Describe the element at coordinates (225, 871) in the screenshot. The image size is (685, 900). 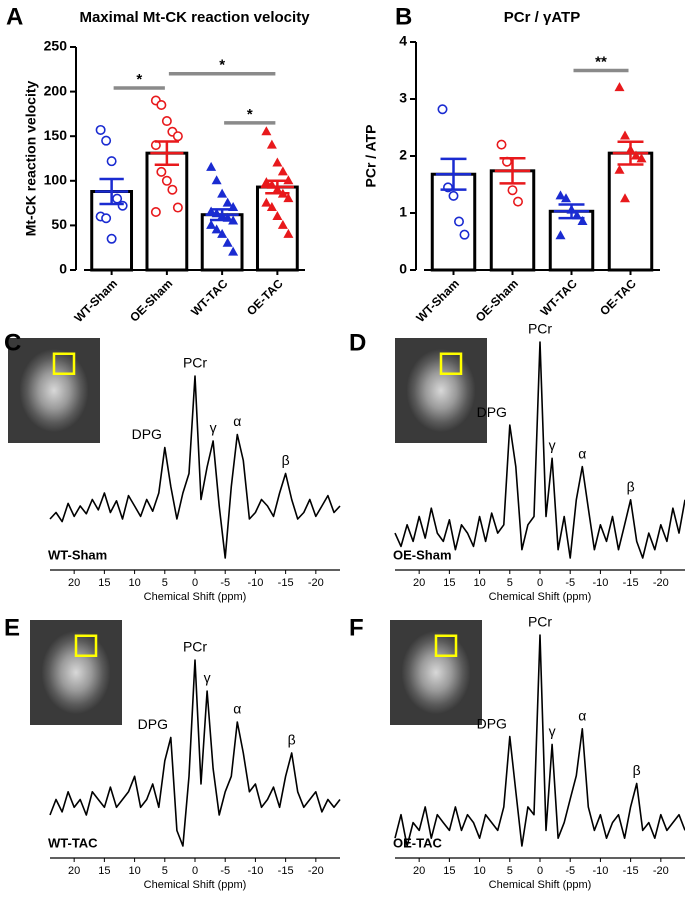
I see `x-tick-label: -5` at that location.